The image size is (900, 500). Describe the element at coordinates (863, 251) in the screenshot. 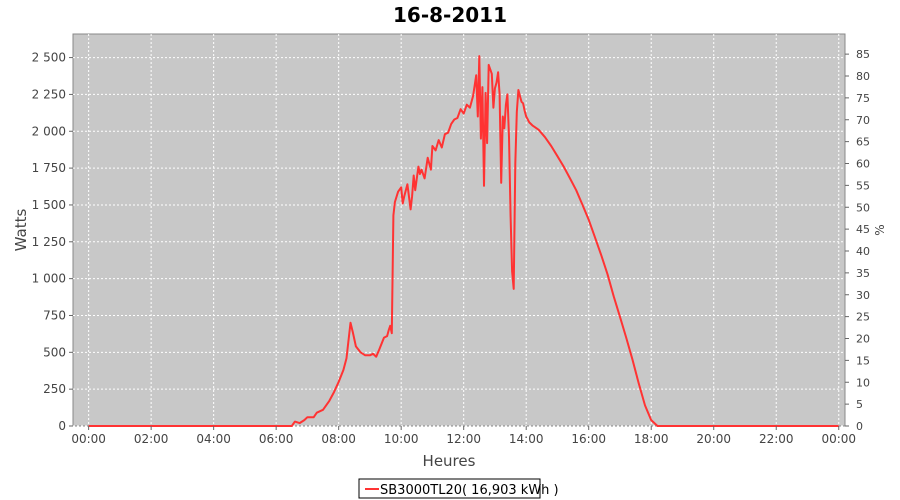

I see `y2-tick-label: 40` at that location.